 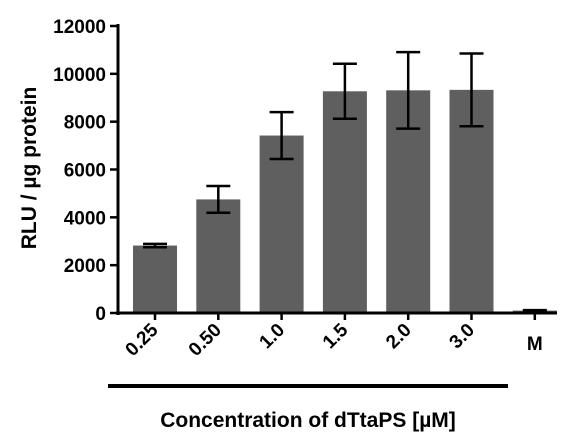 What do you see at coordinates (308, 420) in the screenshot?
I see `x-axis-title: Concentration of dTtaPS [µM]` at bounding box center [308, 420].